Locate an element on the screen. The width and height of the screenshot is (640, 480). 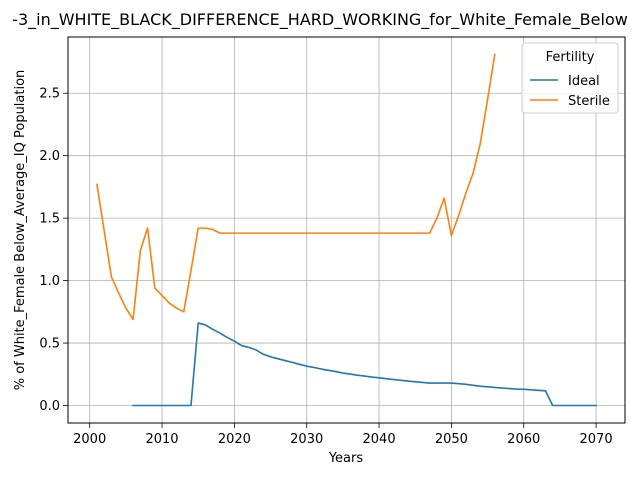
x-tick-label-2040: 2040 is located at coordinates (379, 439).